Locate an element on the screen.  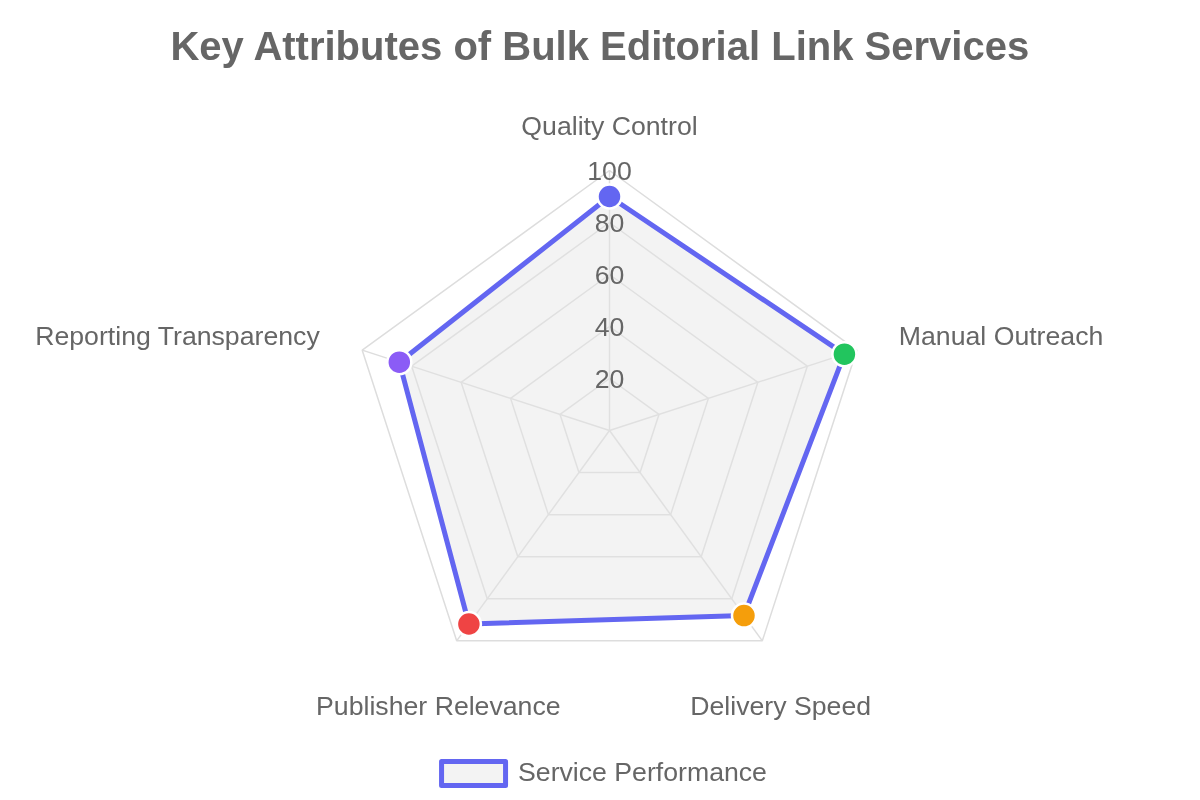
y-tick-label: 20 is located at coordinates (609, 378).